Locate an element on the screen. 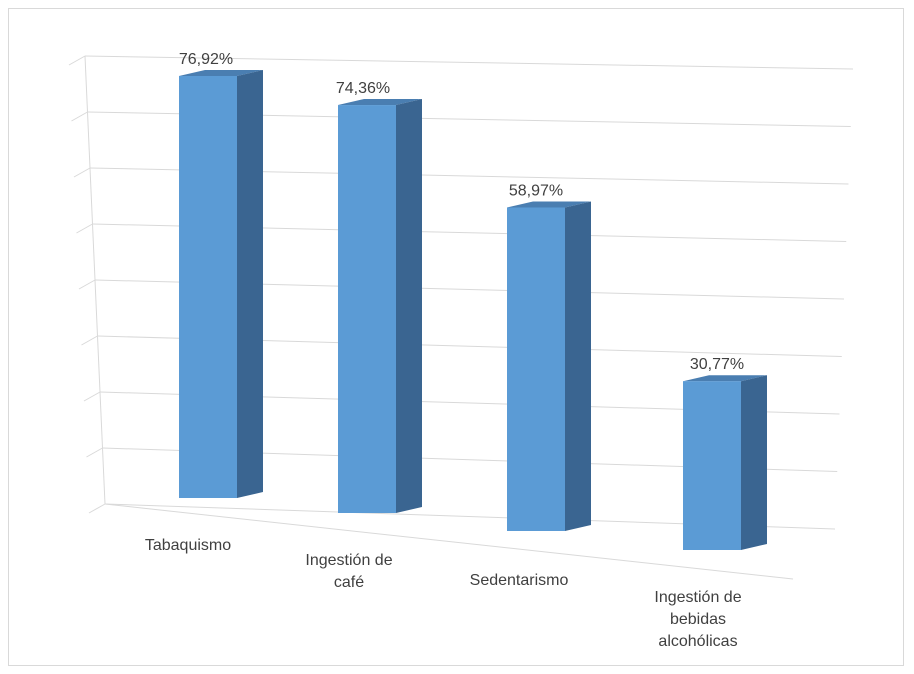 Image resolution: width=914 pixels, height=674 pixels. back-wall-edge is located at coordinates (95, 280).